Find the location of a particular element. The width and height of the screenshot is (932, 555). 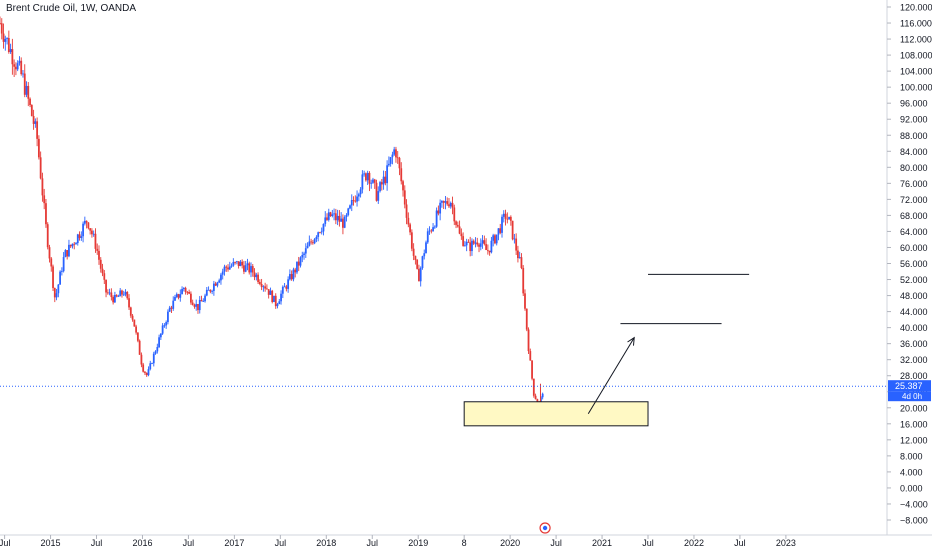

y-tick-label: 76.000 is located at coordinates (914, 184).